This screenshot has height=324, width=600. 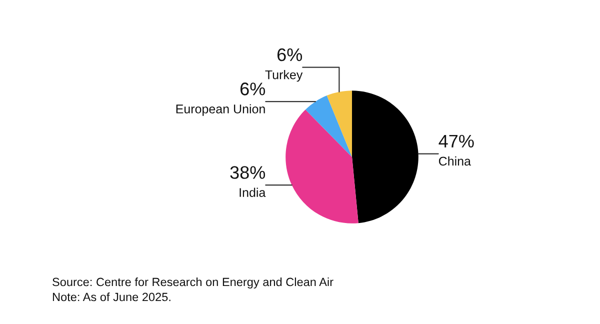 What do you see at coordinates (454, 161) in the screenshot?
I see `slice-label: China` at bounding box center [454, 161].